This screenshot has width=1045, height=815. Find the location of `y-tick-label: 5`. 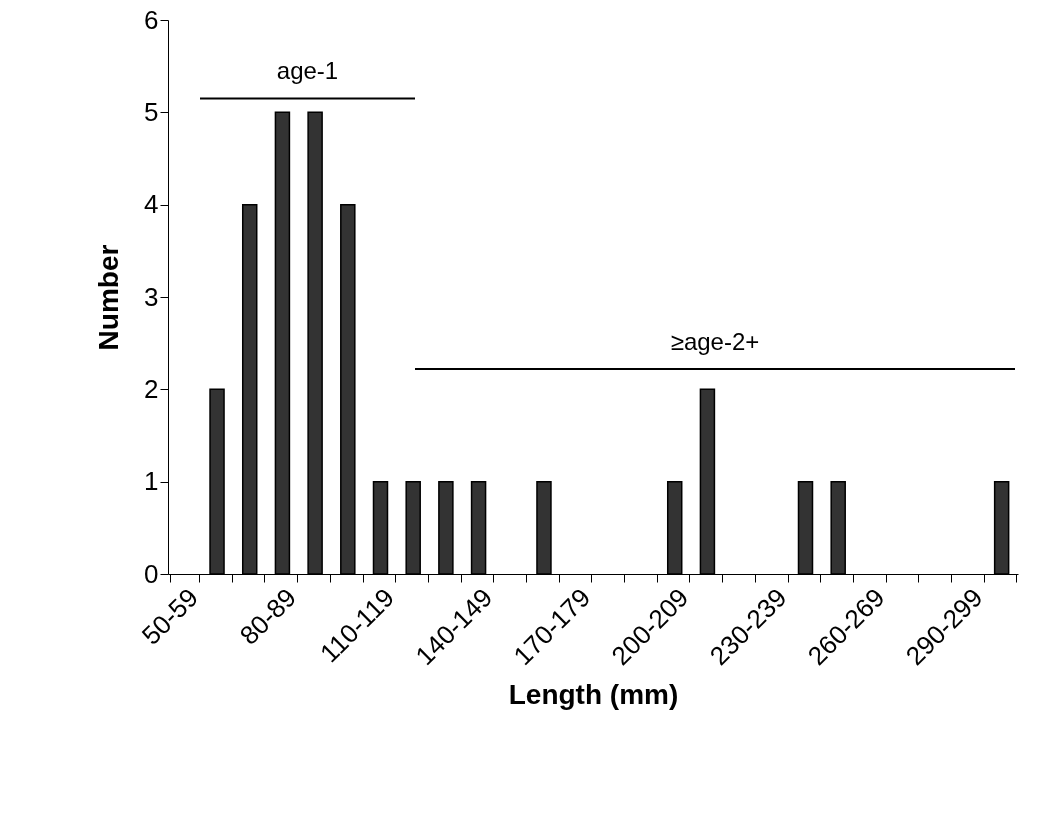

y-tick-label: 5 is located at coordinates (151, 111).